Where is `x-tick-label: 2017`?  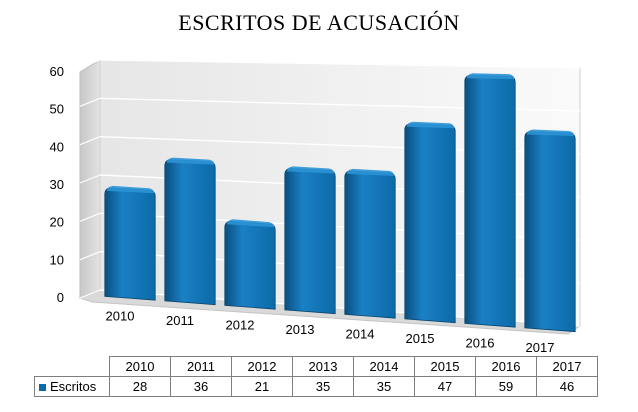
x-tick-label: 2017 is located at coordinates (540, 347).